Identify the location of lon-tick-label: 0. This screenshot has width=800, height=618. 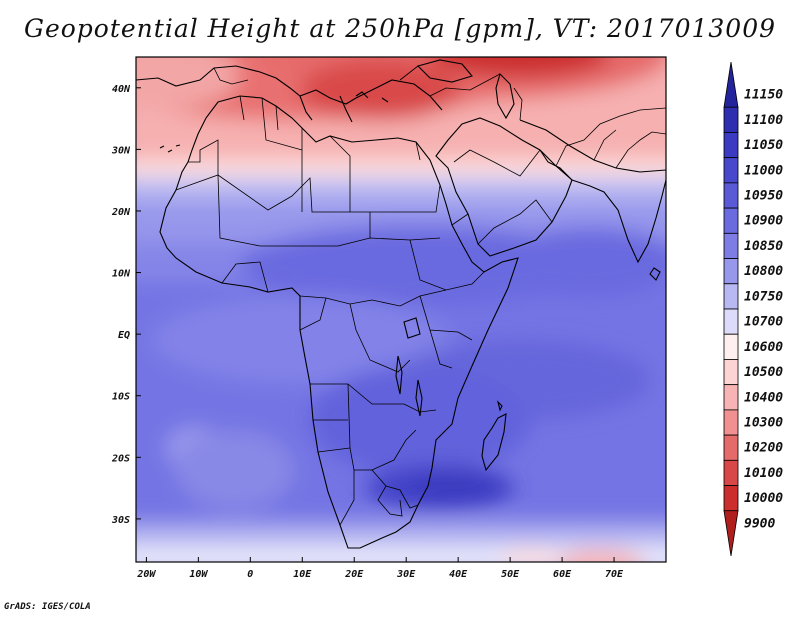
(250, 574).